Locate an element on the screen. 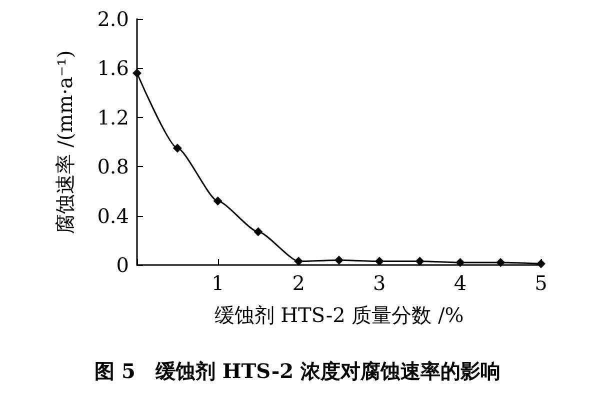 The height and width of the screenshot is (394, 595). y-axis-title: 腐蚀速率 /(mm·a⁻¹) is located at coordinates (65, 142).